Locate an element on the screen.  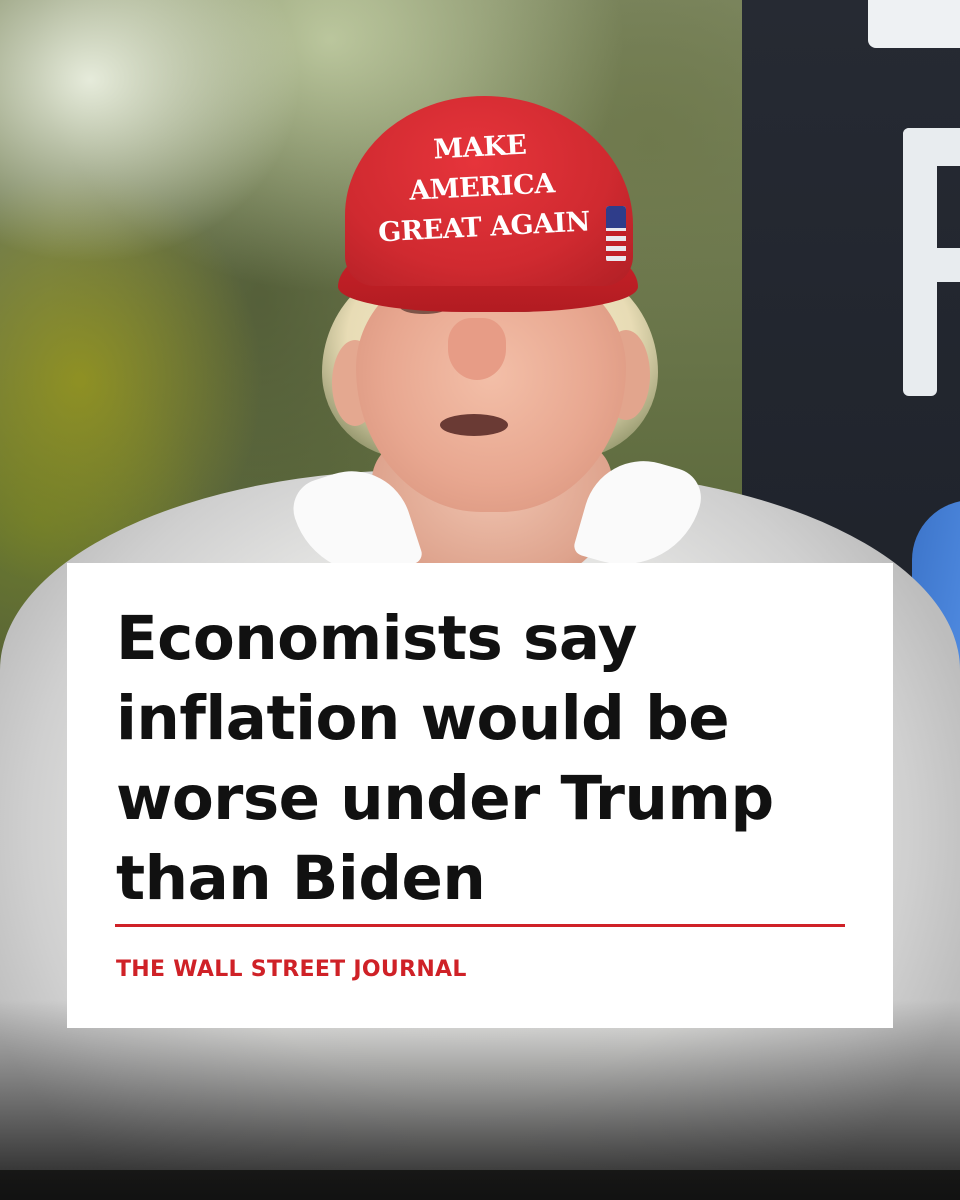
mouth is located at coordinates (474, 425).